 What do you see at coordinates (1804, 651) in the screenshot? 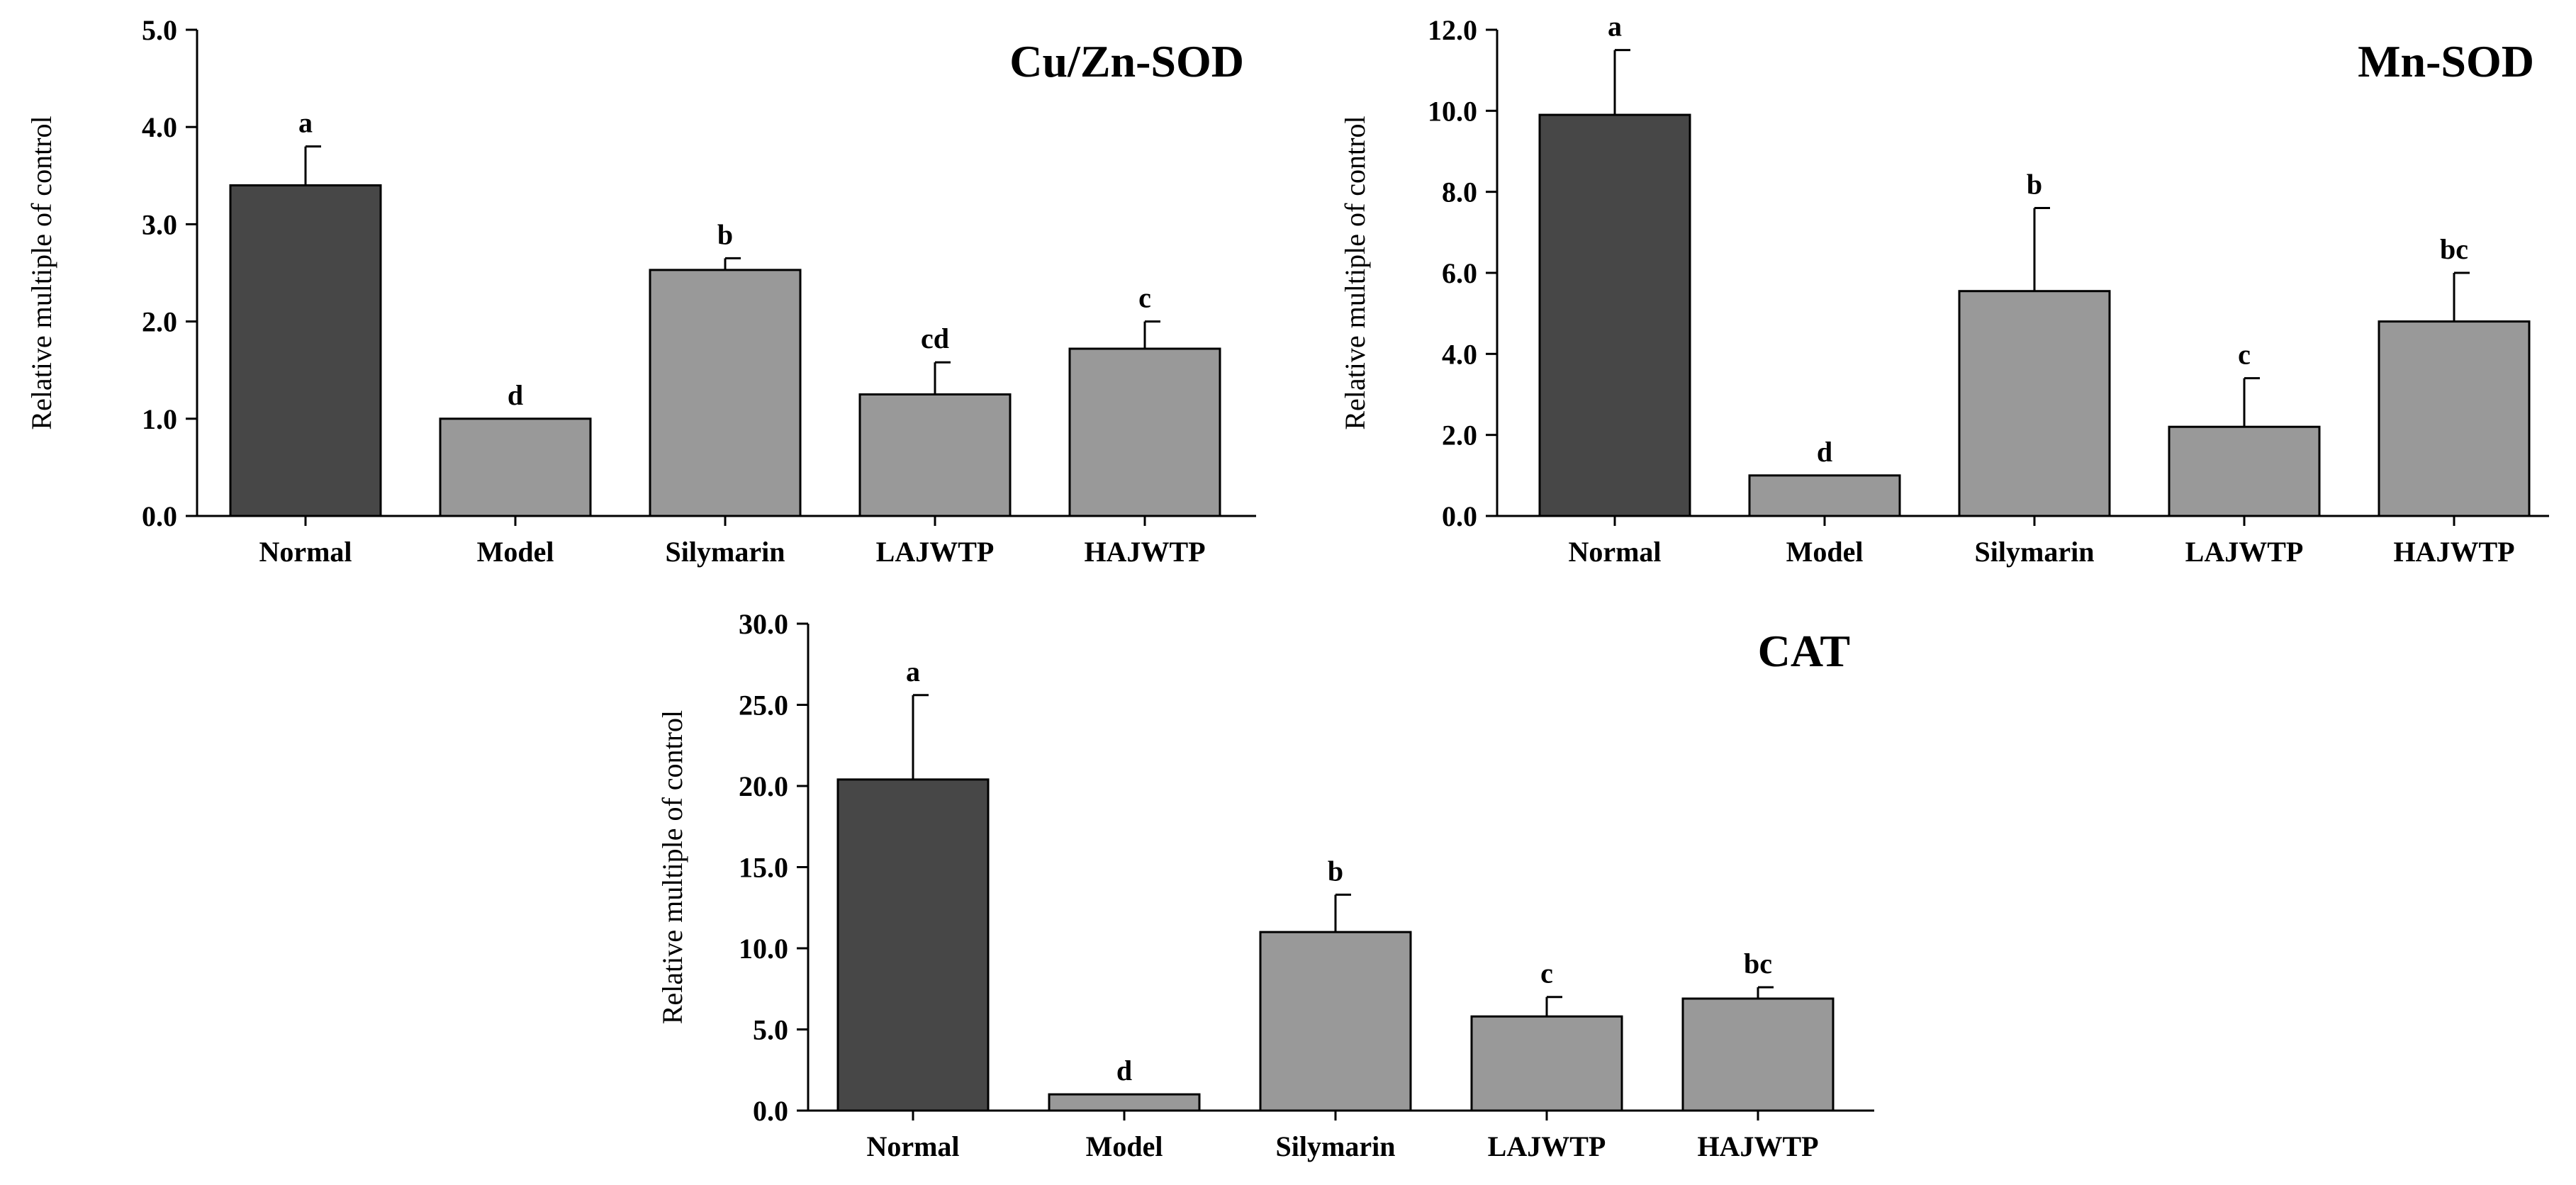
I see `chart-title: CAT` at bounding box center [1804, 651].